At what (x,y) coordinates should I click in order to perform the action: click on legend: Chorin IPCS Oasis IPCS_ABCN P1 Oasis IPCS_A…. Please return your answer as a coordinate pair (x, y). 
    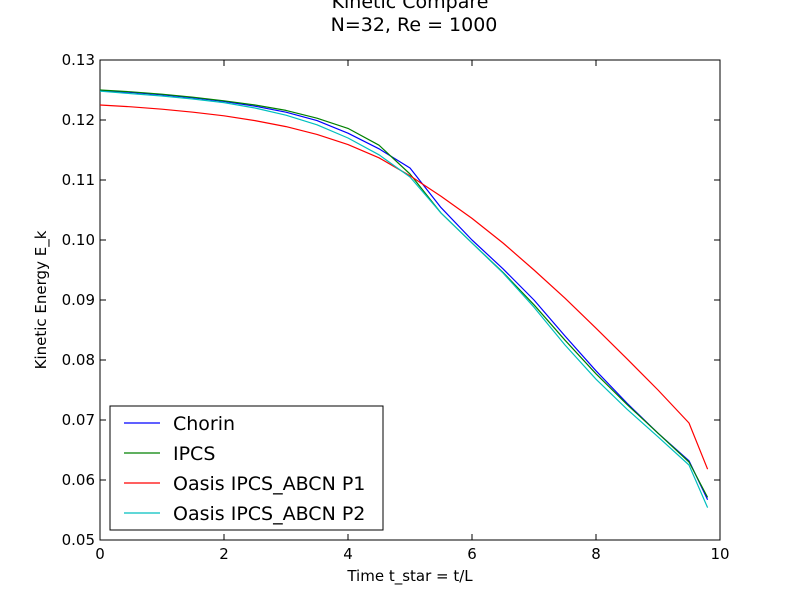
    Looking at the image, I should click on (246, 468).